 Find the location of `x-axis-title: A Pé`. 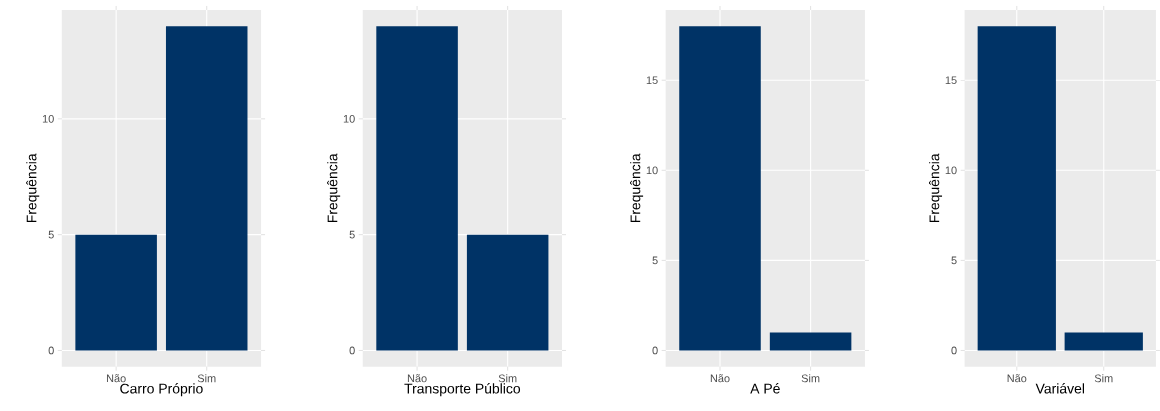

x-axis-title: A Pé is located at coordinates (765, 388).